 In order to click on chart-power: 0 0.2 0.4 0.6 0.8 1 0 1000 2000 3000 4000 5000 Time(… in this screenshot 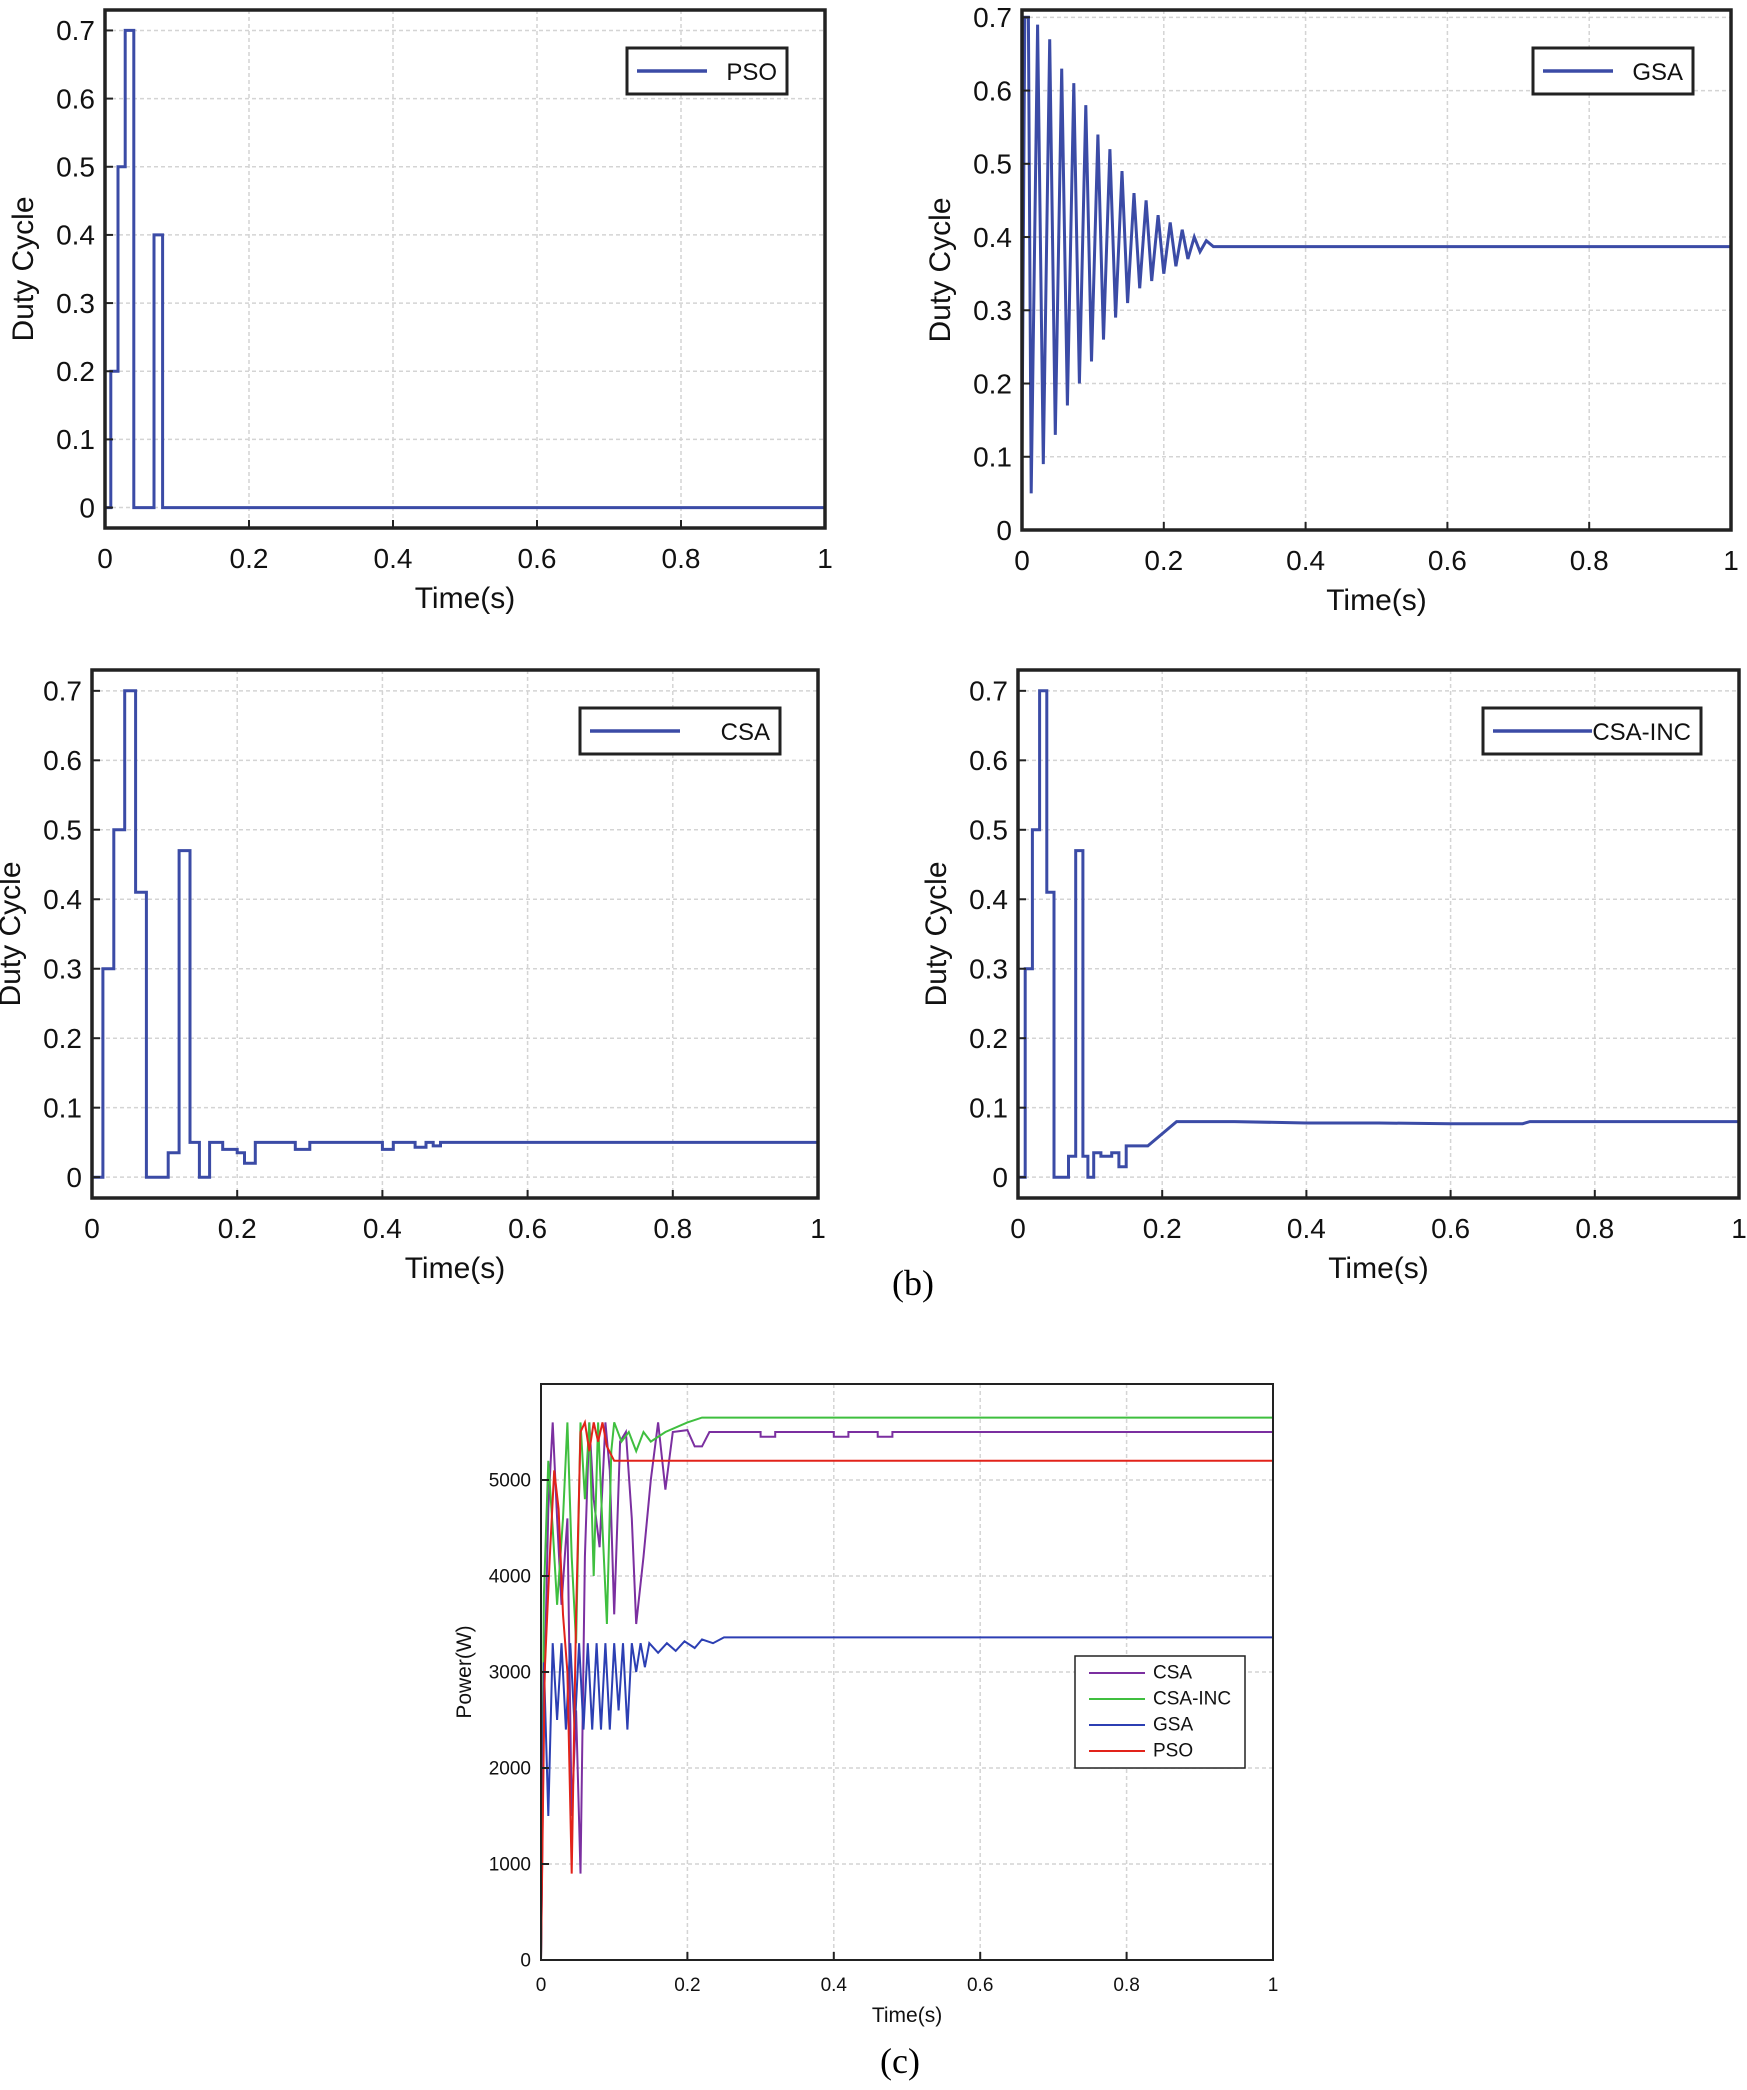, I will do `click(866, 1705)`.